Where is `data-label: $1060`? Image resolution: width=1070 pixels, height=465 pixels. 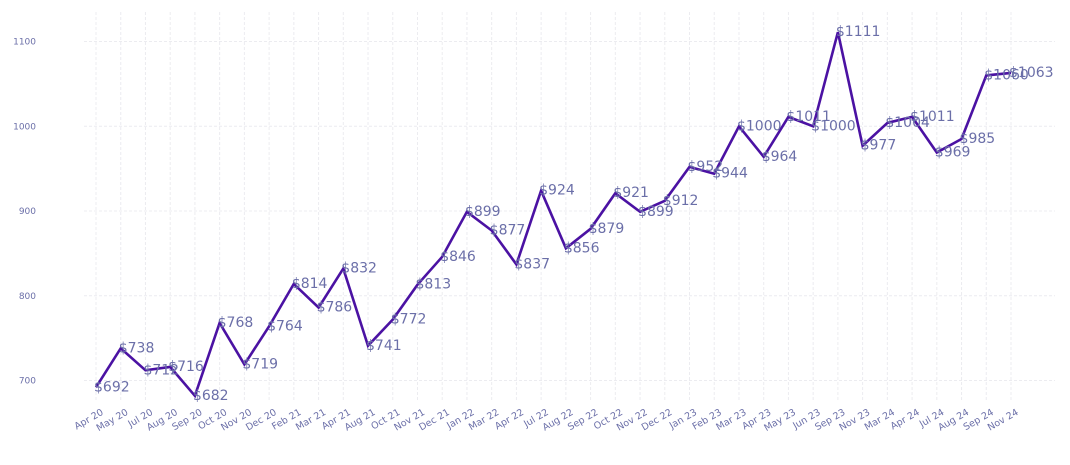 data-label: $1060 is located at coordinates (1006, 75).